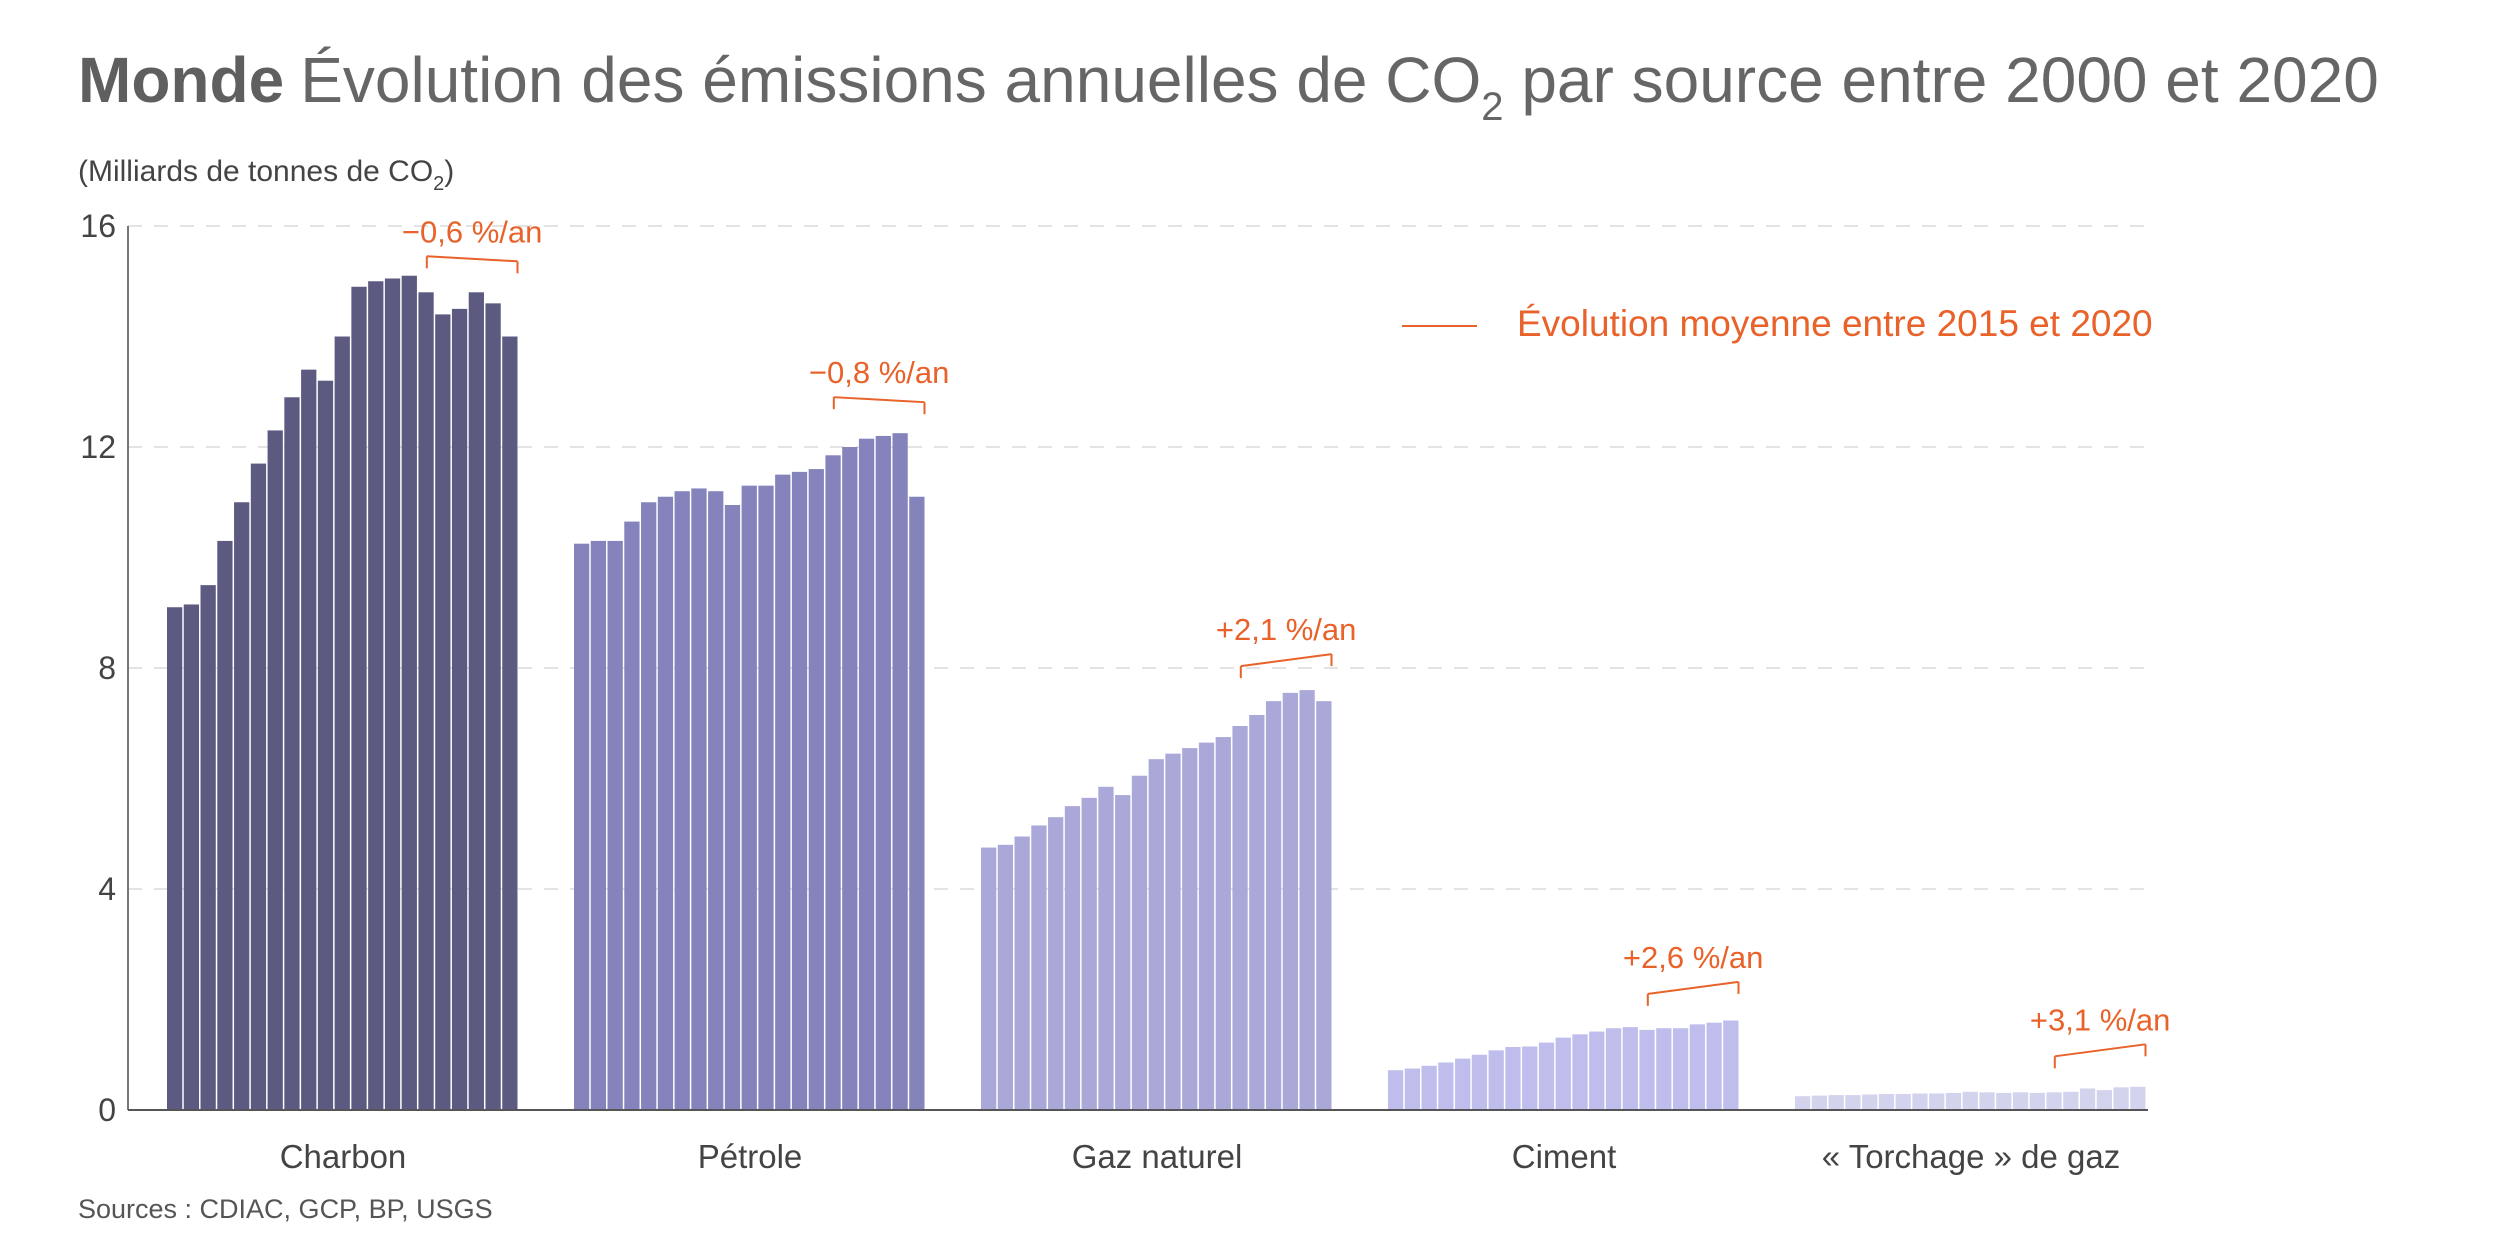 The width and height of the screenshot is (2500, 1250). Describe the element at coordinates (1971, 1156) in the screenshot. I see `category-label: « Torchage » de gaz` at that location.